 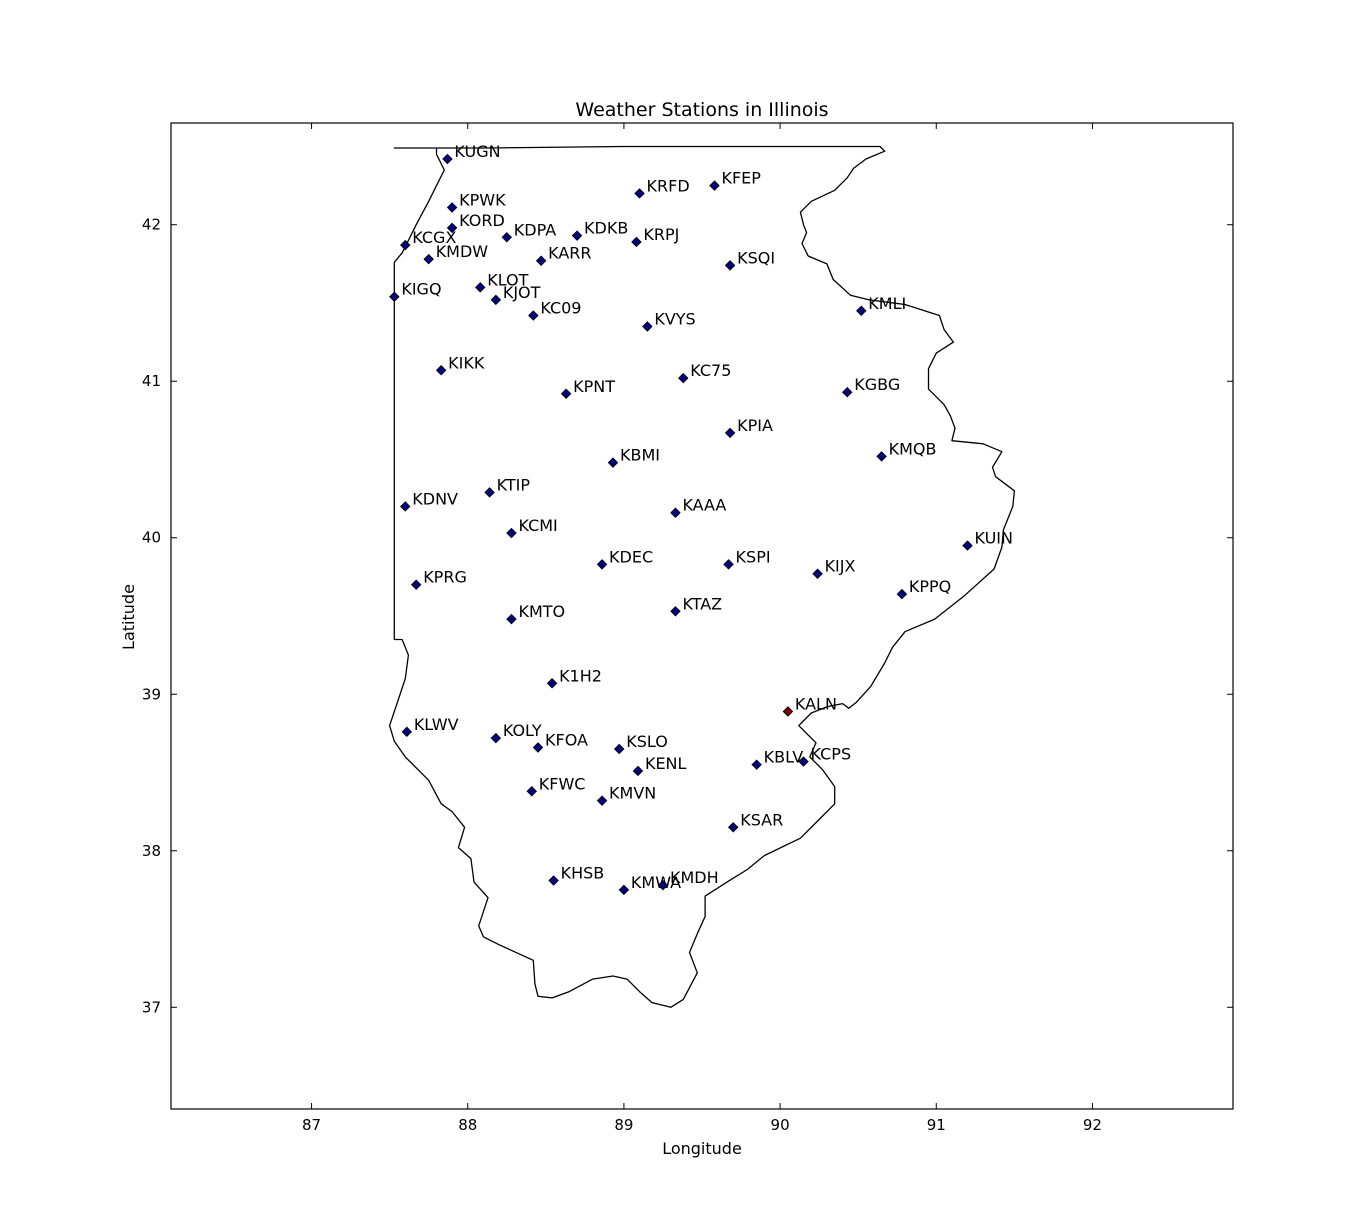 I want to click on station-kmwa: KMWA, so click(x=649, y=884).